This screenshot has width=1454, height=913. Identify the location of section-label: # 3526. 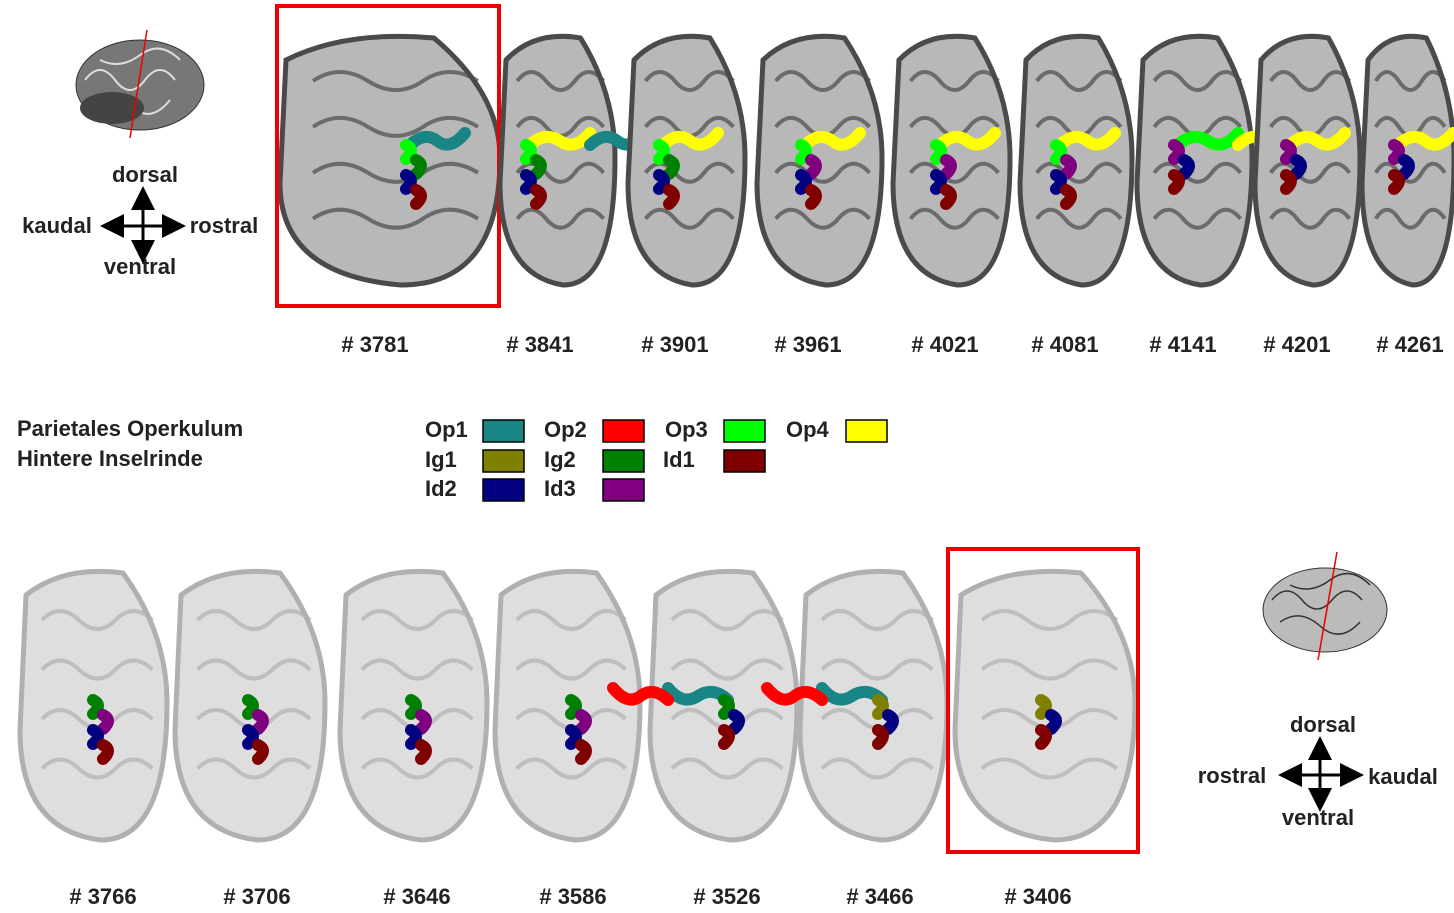
(726, 896).